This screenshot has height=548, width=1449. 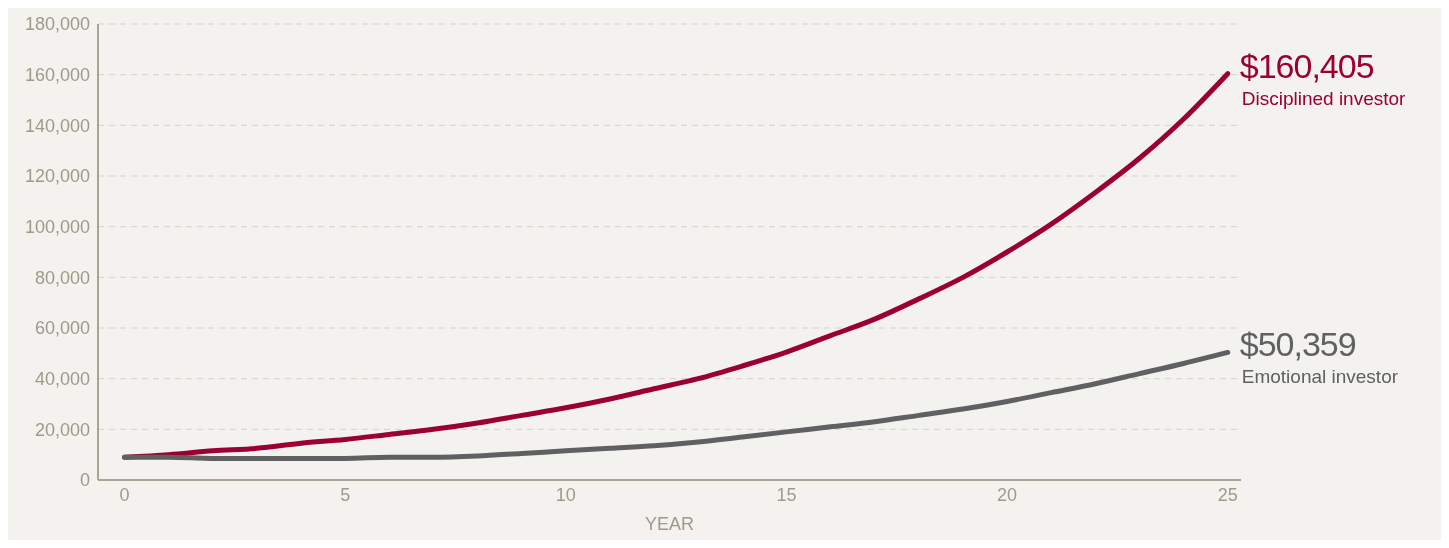 What do you see at coordinates (1320, 377) in the screenshot?
I see `series-label: Emotional investor` at bounding box center [1320, 377].